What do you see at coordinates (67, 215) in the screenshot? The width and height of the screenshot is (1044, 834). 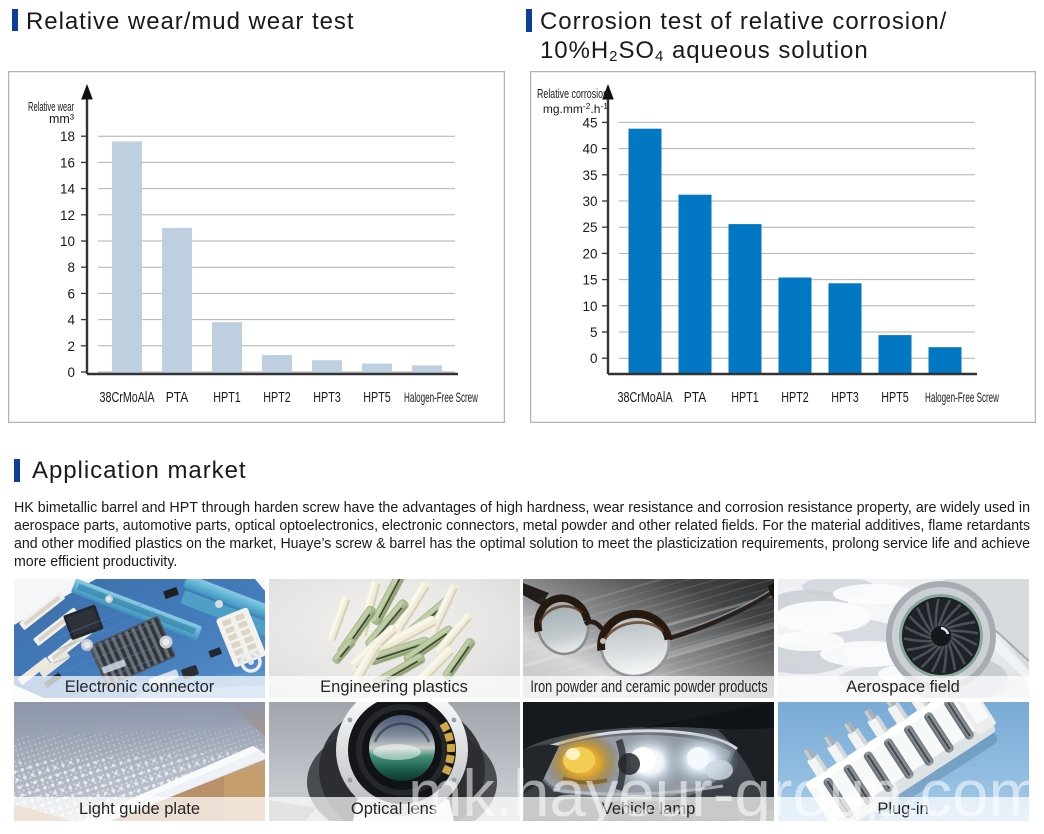 I see `svg-text: 12` at bounding box center [67, 215].